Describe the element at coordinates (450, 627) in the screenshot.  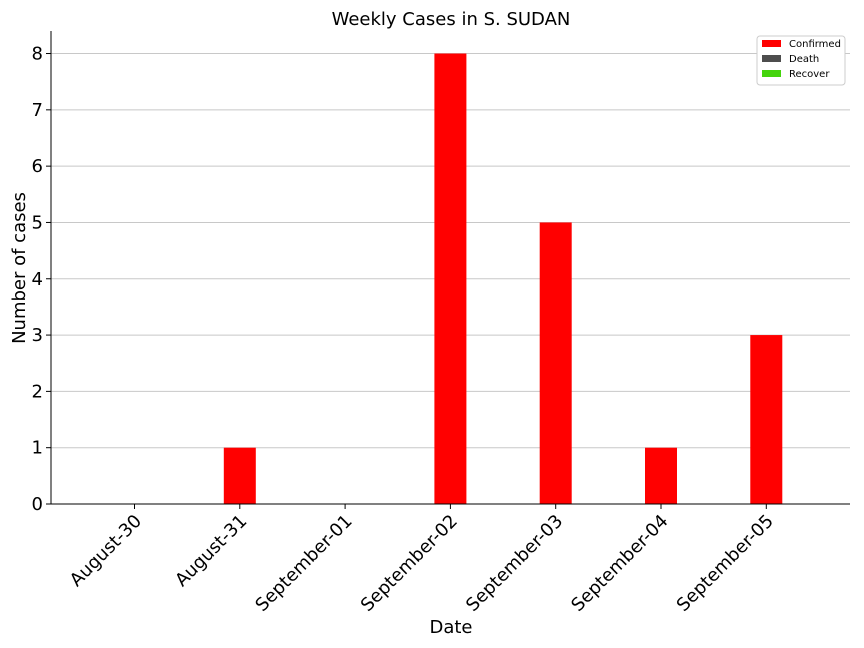
I see `x-axis-title: Date` at that location.